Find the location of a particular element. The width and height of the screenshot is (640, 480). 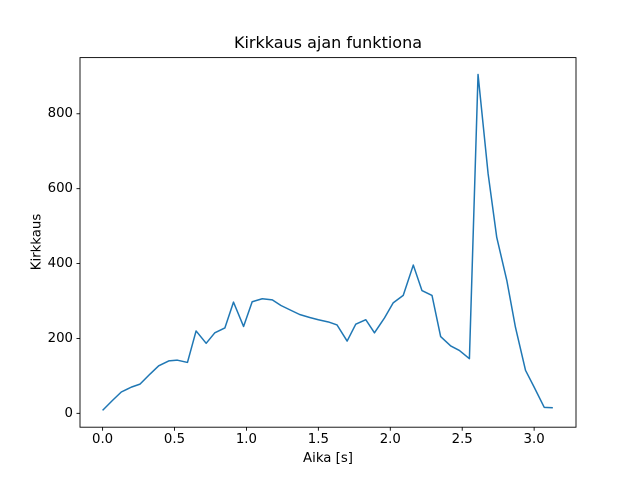

x-tick-label: 3.0 is located at coordinates (534, 439).